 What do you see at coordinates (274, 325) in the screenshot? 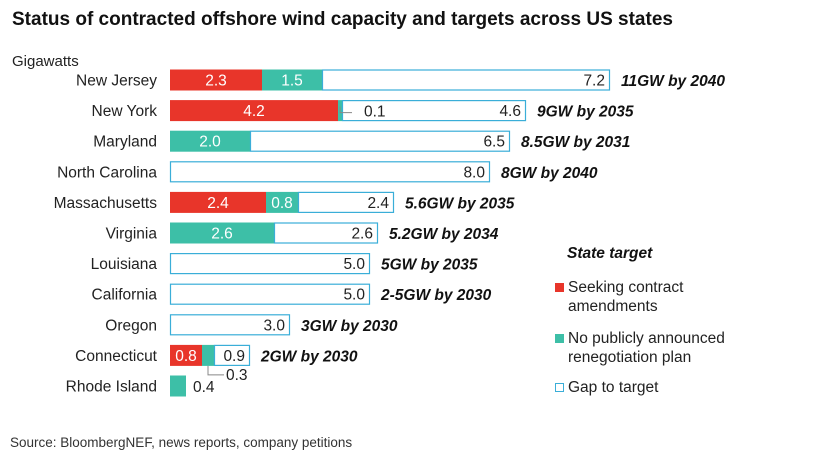
I see `value-label-gap-oregon: 3.0` at bounding box center [274, 325].